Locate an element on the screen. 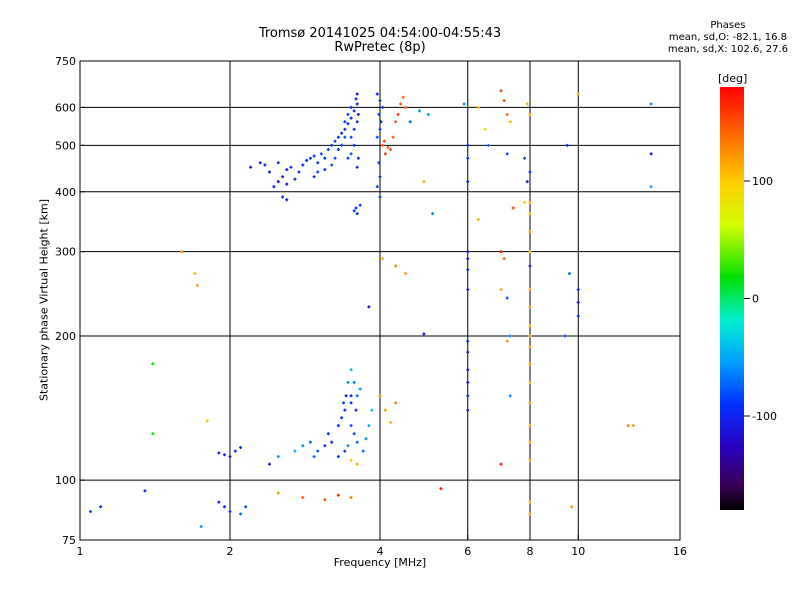 The width and height of the screenshot is (800, 600). x-tick-label: 4 is located at coordinates (380, 551).